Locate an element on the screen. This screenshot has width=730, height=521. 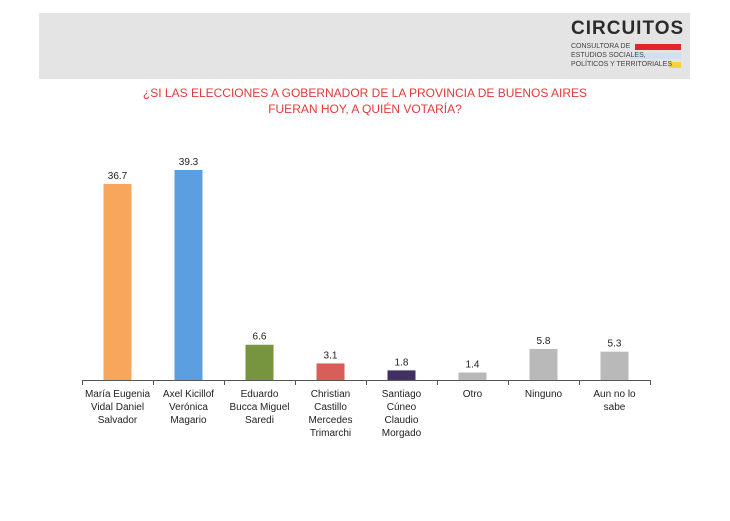
data-label-3: 3.1 is located at coordinates (331, 355).